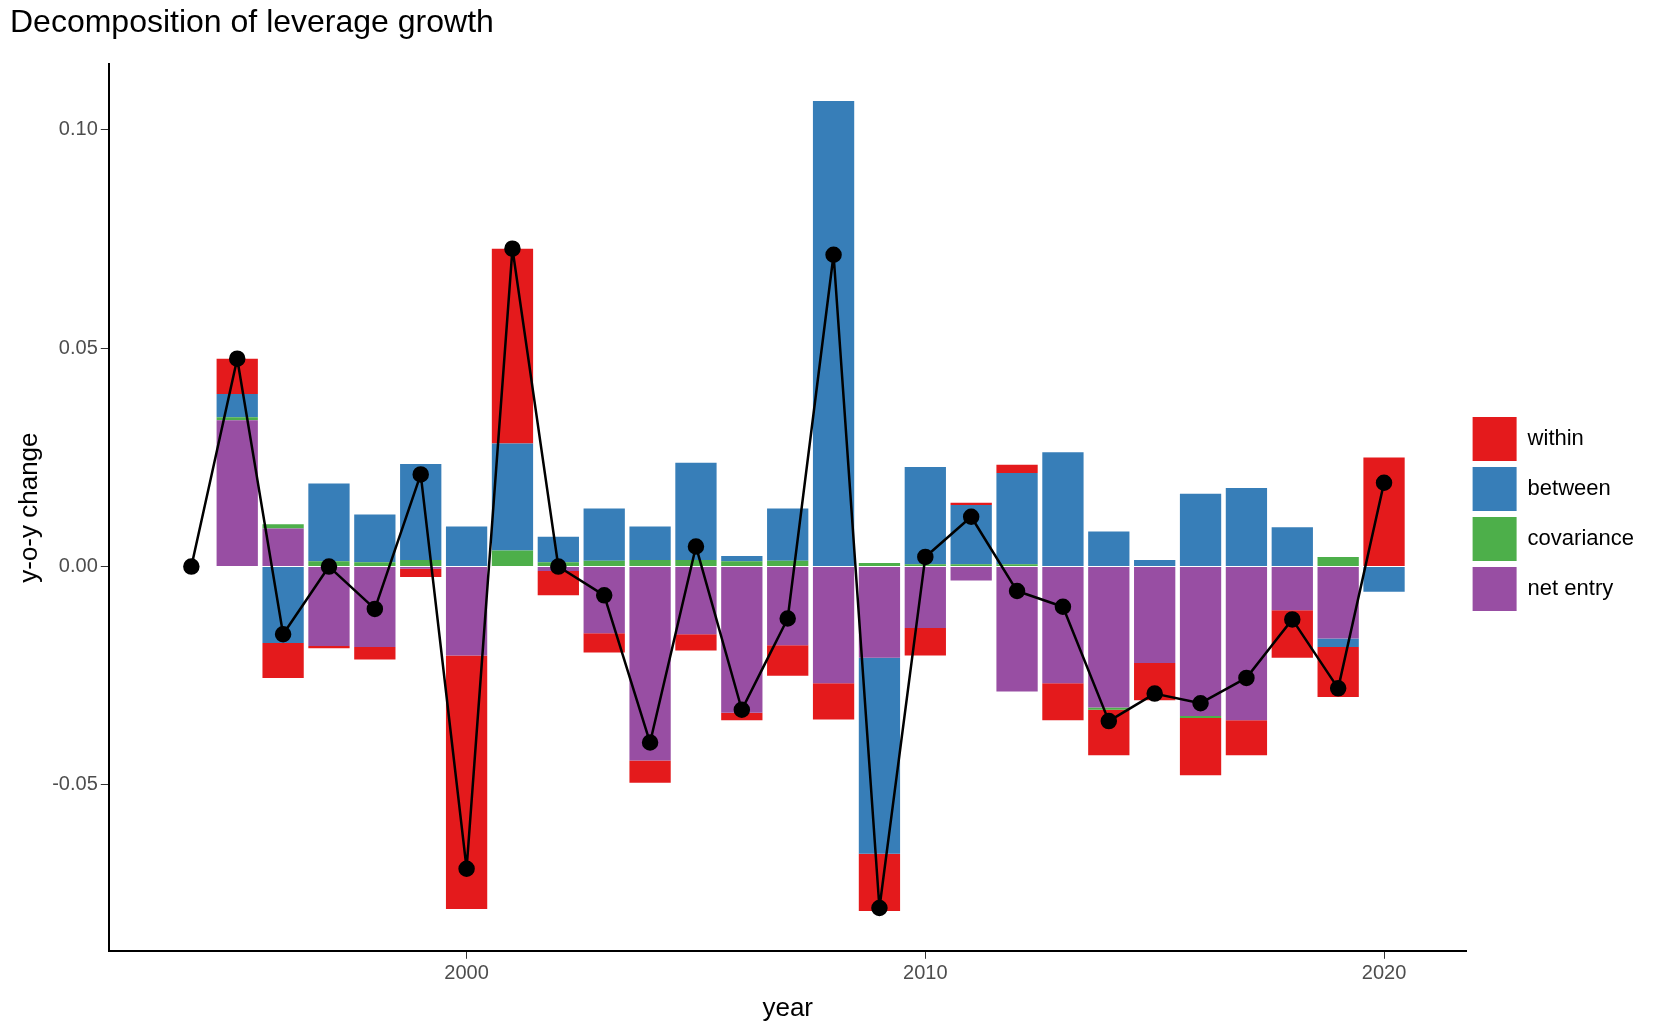 The height and width of the screenshot is (1032, 1654). What do you see at coordinates (1569, 488) in the screenshot?
I see `legend-label: between` at bounding box center [1569, 488].